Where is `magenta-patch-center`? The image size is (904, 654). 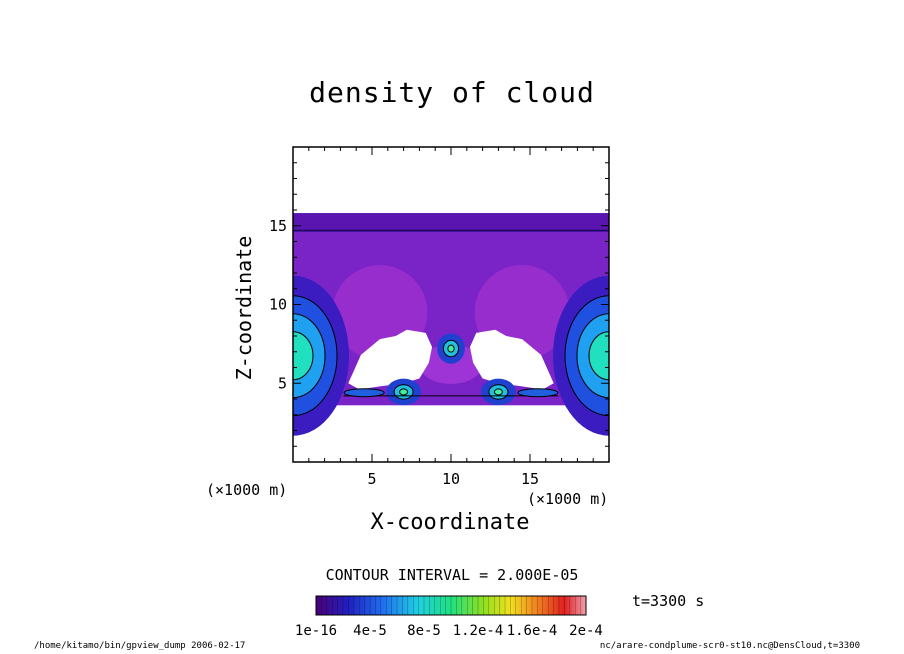
magenta-patch-center is located at coordinates (451, 364).